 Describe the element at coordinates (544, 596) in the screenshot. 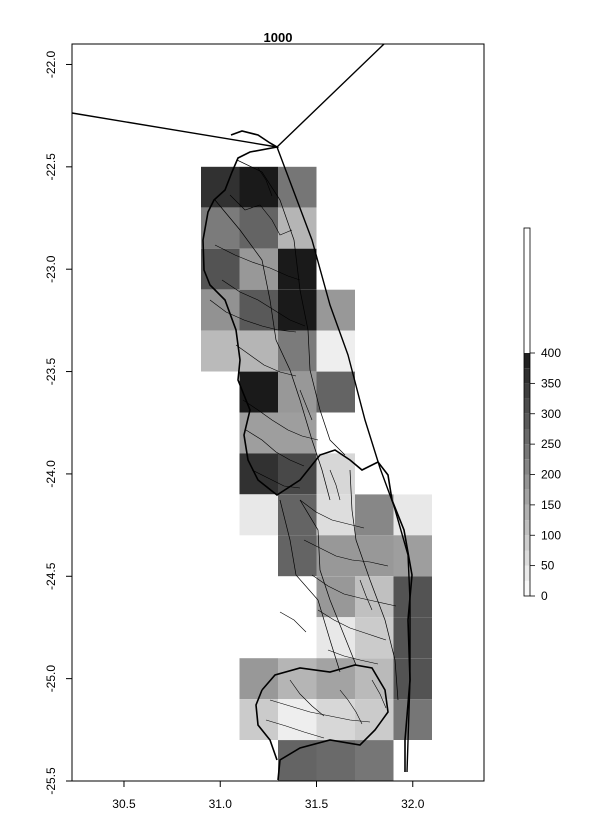

I see `legend-tick-label: 0` at that location.